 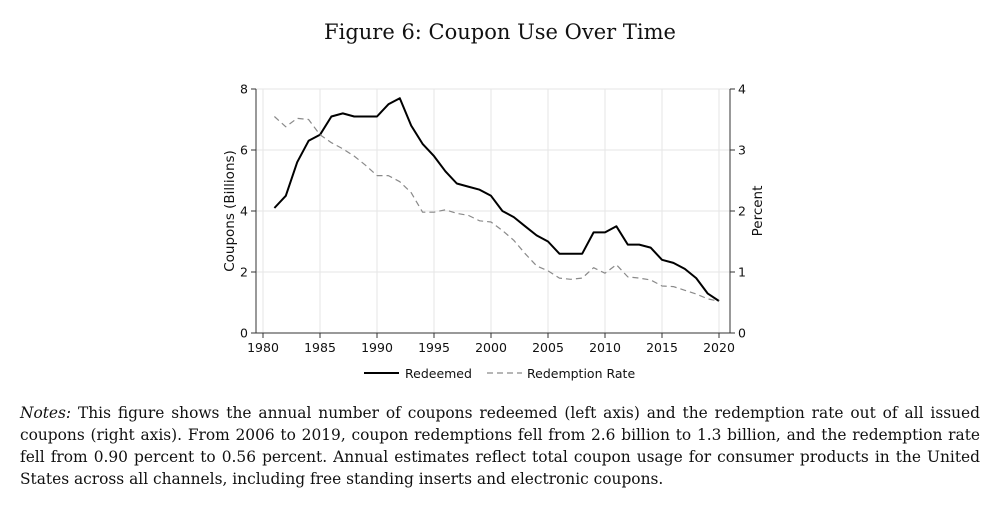 I want to click on notes-lead: Notes:, so click(x=46, y=413).